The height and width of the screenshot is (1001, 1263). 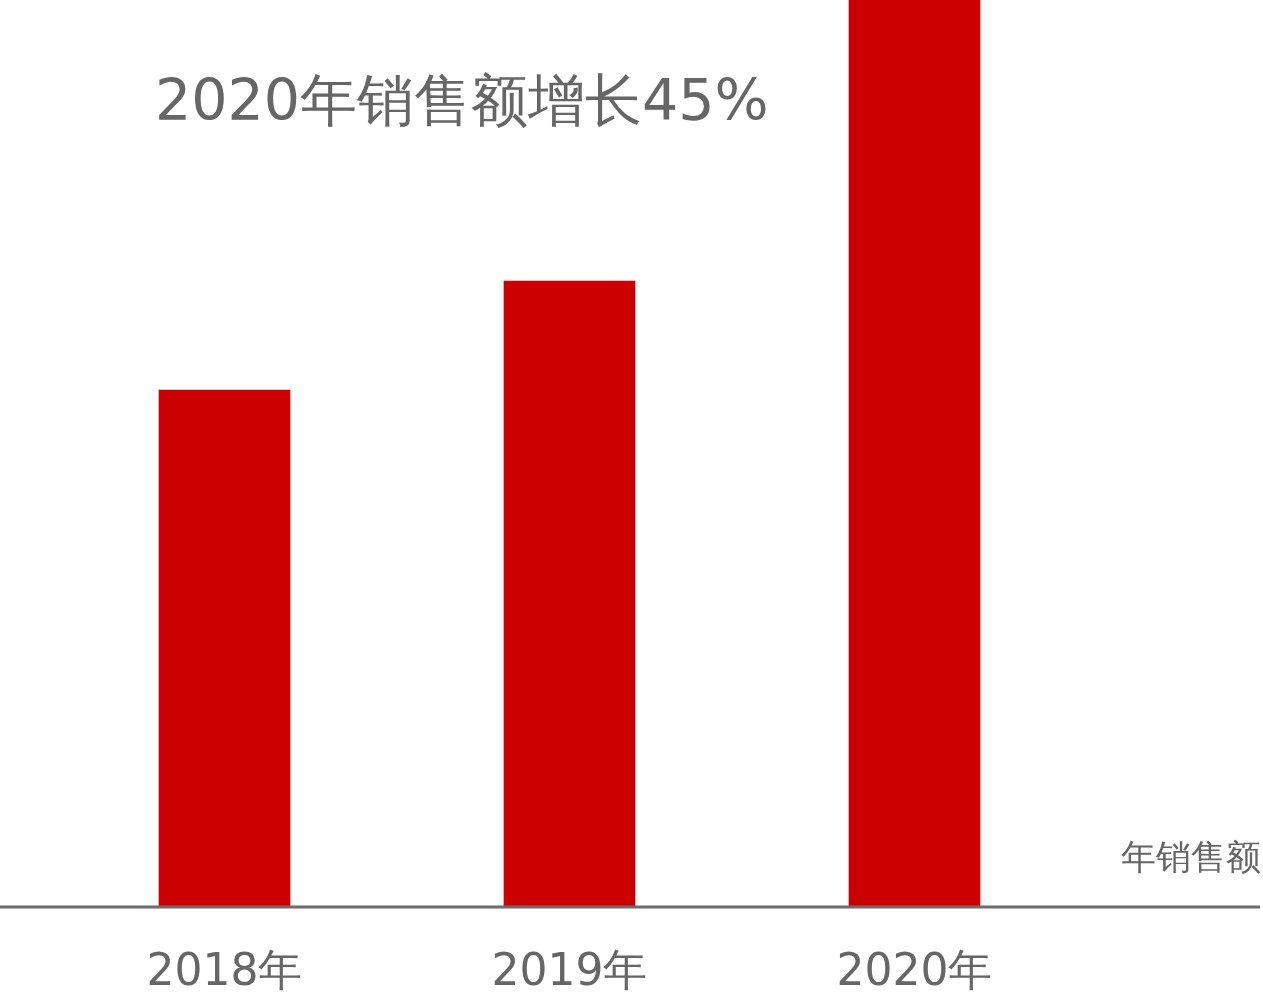 What do you see at coordinates (914, 969) in the screenshot?
I see `x-tick-label: 2020年` at bounding box center [914, 969].